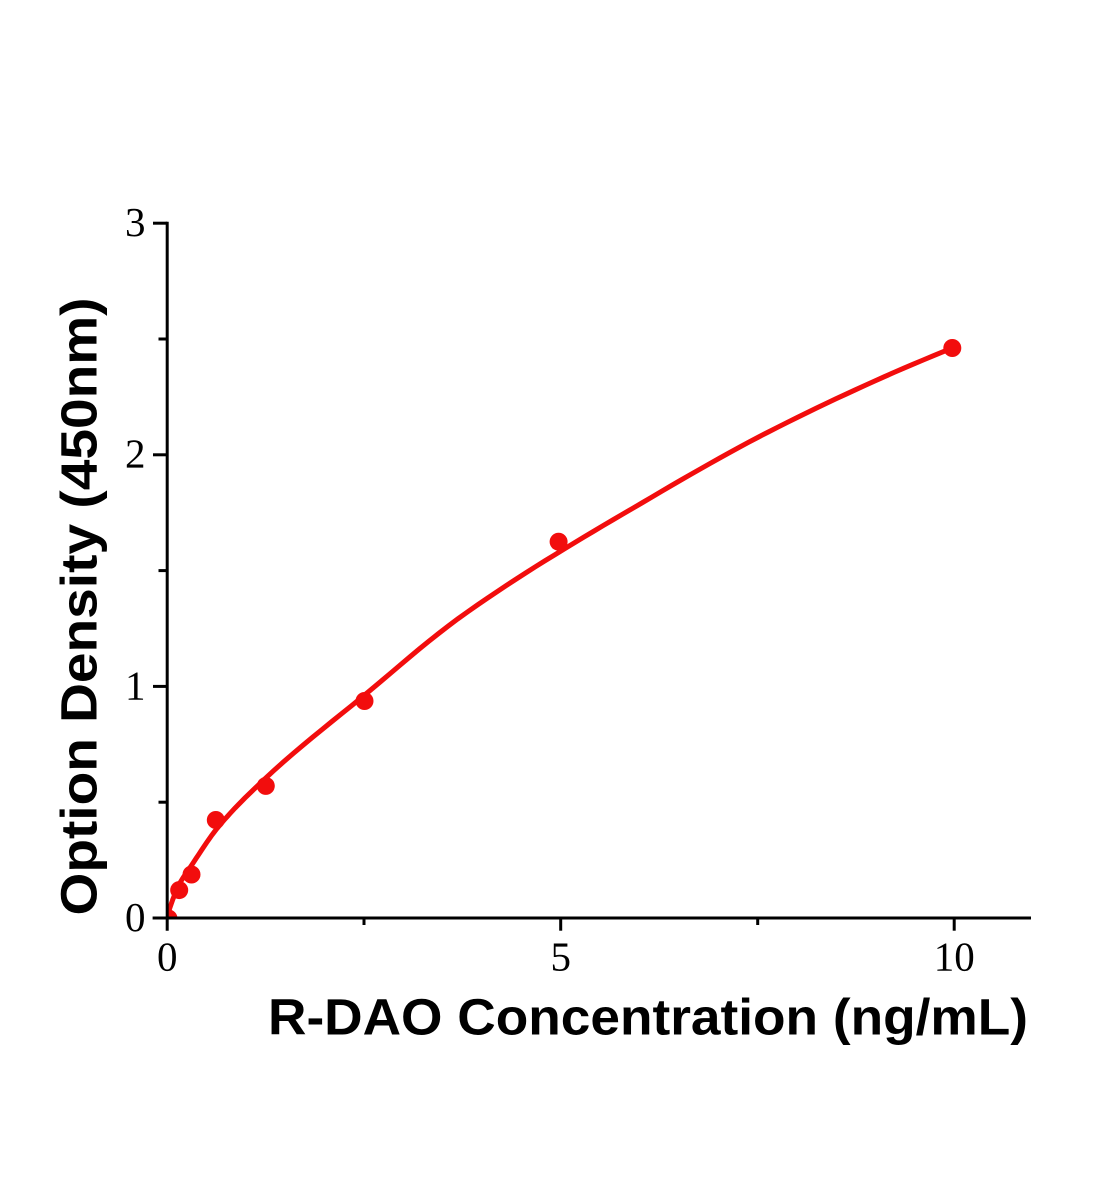 The image size is (1104, 1200). I want to click on svg-text: 5, so click(560, 957).